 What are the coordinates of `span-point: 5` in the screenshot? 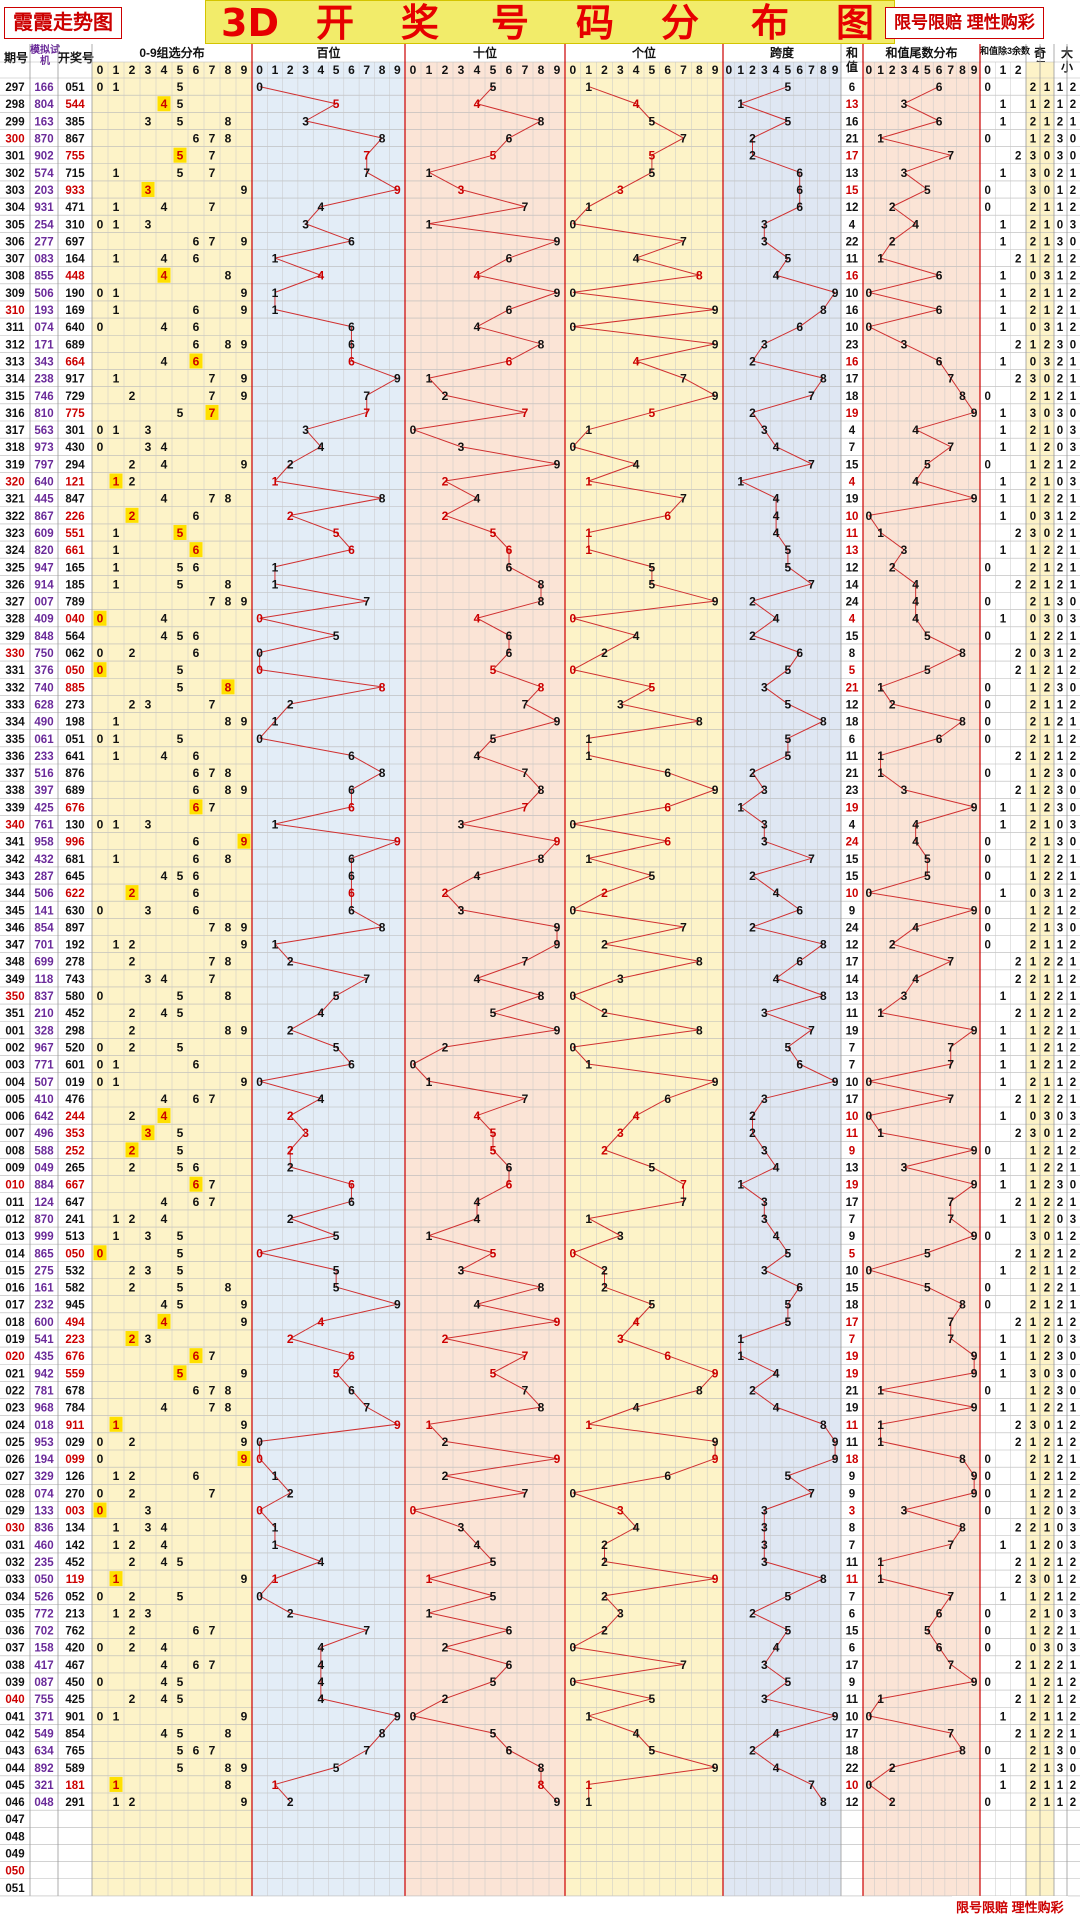 It's located at (788, 756).